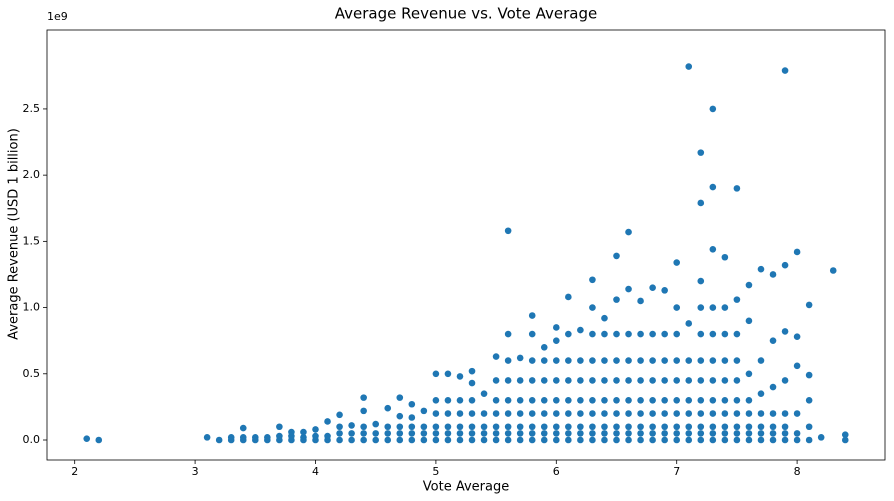  Describe the element at coordinates (435, 471) in the screenshot. I see `x-tick-label: 5` at that location.